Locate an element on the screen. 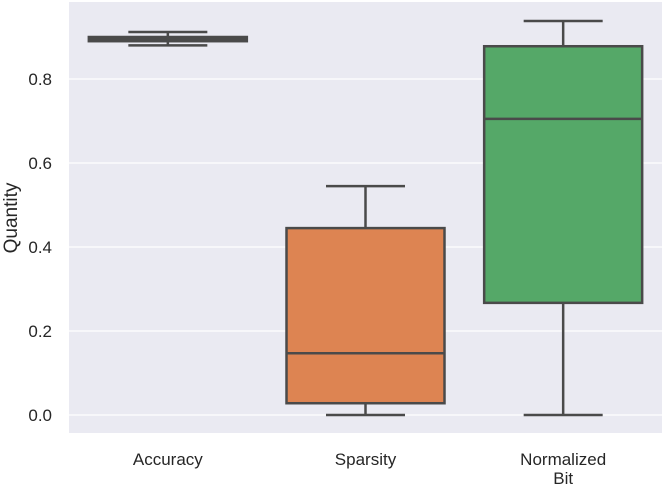 The height and width of the screenshot is (492, 664). x-tick-label: Sparsity is located at coordinates (366, 459).